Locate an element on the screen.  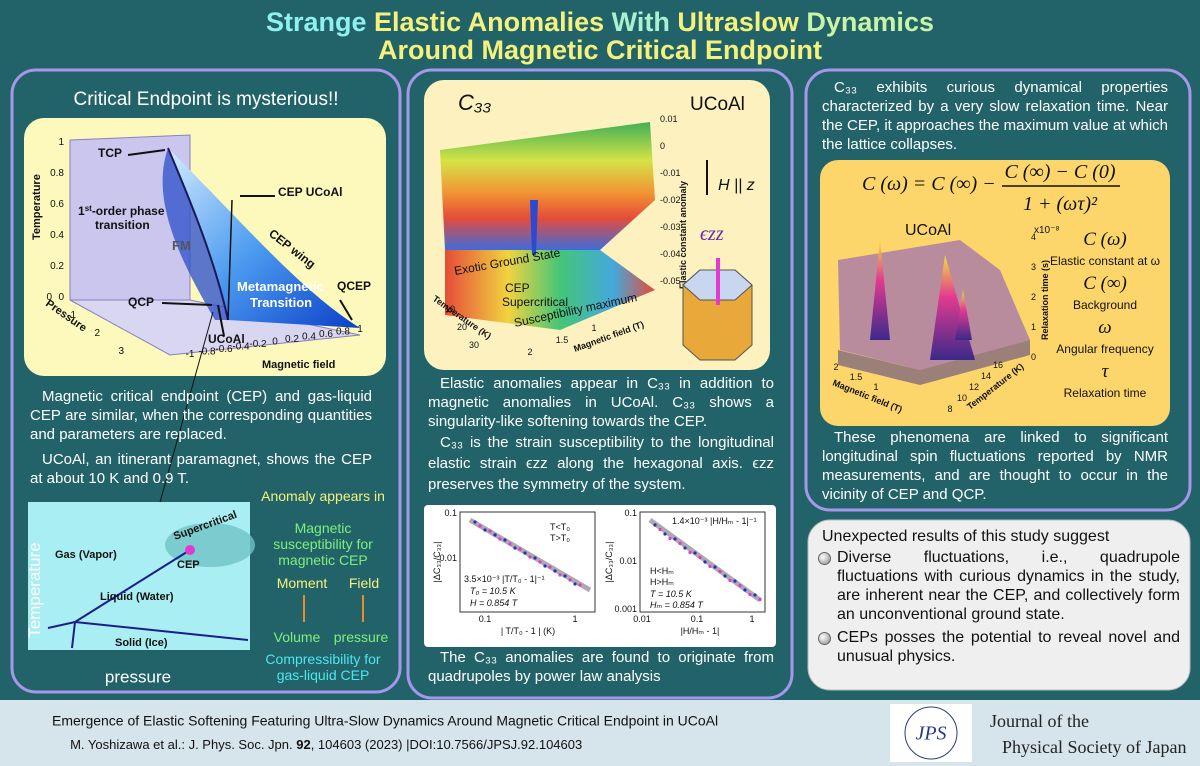
label: Transition is located at coordinates (281, 302).